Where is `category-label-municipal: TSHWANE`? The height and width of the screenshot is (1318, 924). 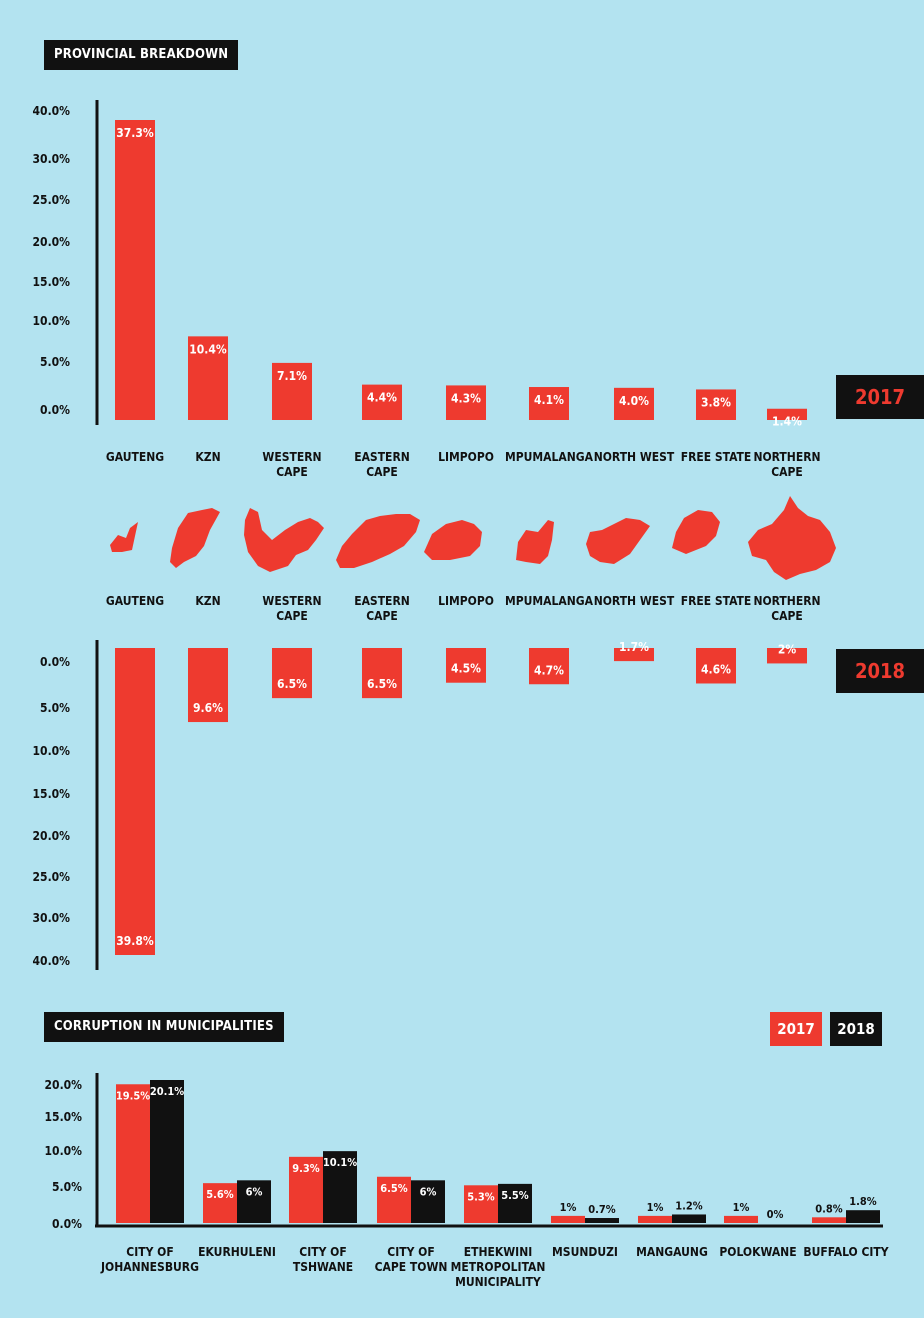 category-label-municipal: TSHWANE is located at coordinates (323, 1267).